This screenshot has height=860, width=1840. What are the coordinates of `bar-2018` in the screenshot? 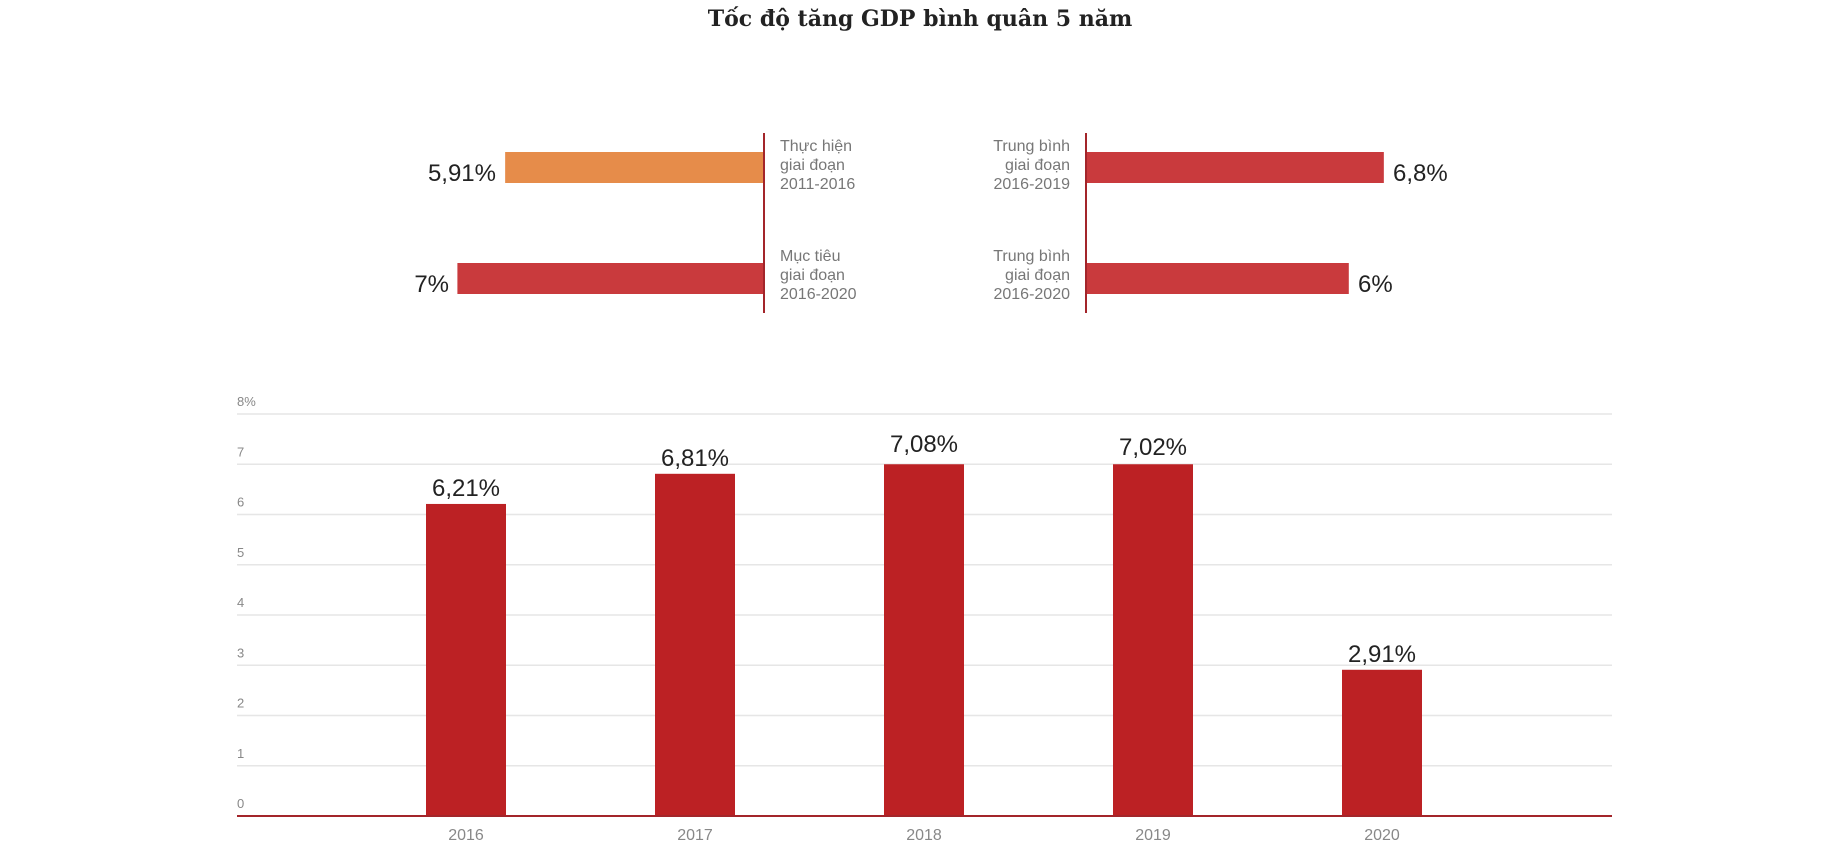 It's located at (924, 640).